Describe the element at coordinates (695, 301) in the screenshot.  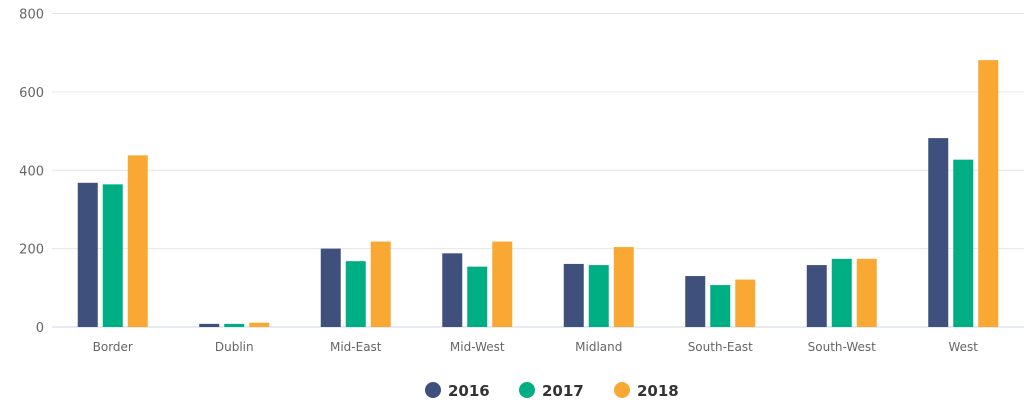
I see `bar-south-east-2016` at that location.